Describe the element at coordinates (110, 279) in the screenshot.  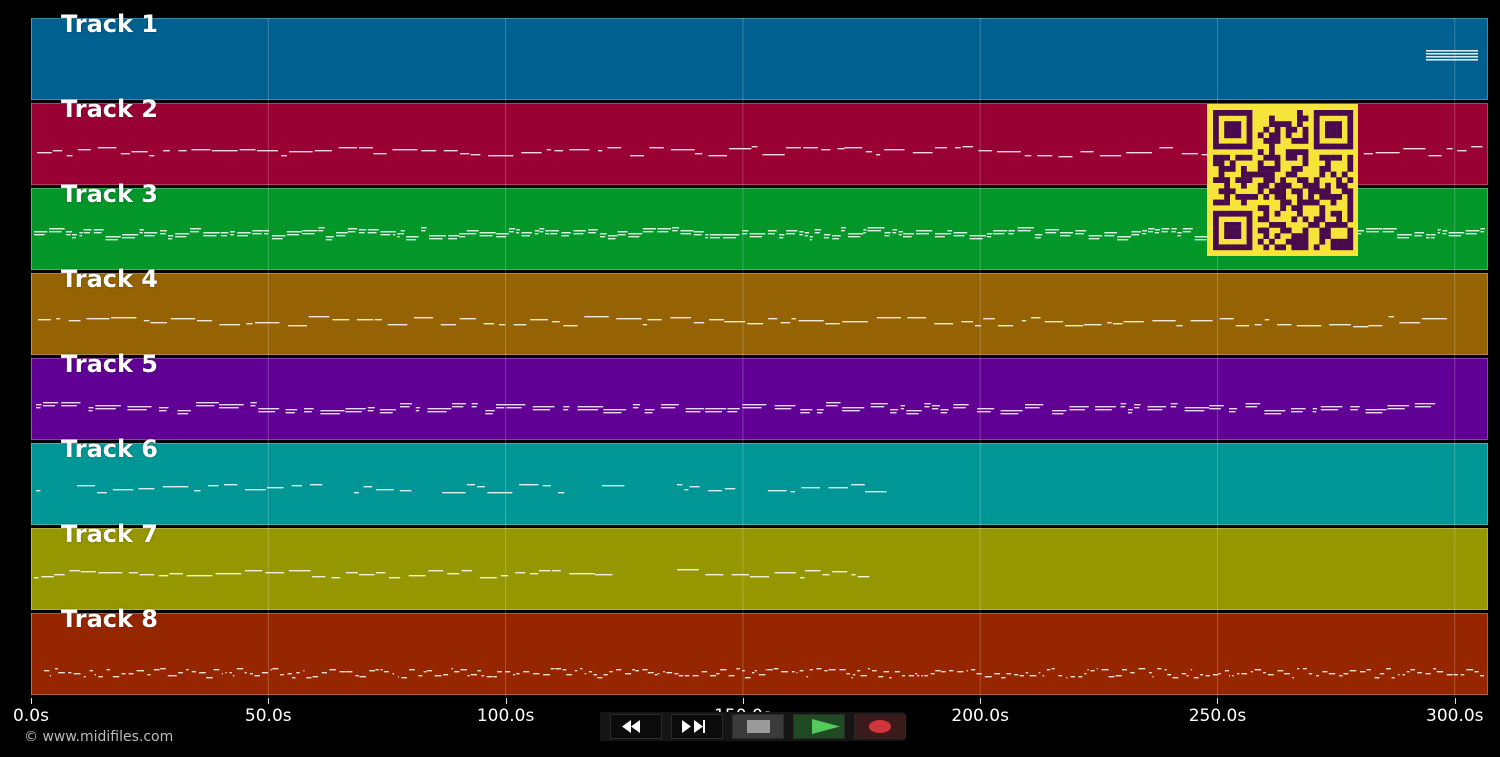
I see `track-label: Track 4` at that location.